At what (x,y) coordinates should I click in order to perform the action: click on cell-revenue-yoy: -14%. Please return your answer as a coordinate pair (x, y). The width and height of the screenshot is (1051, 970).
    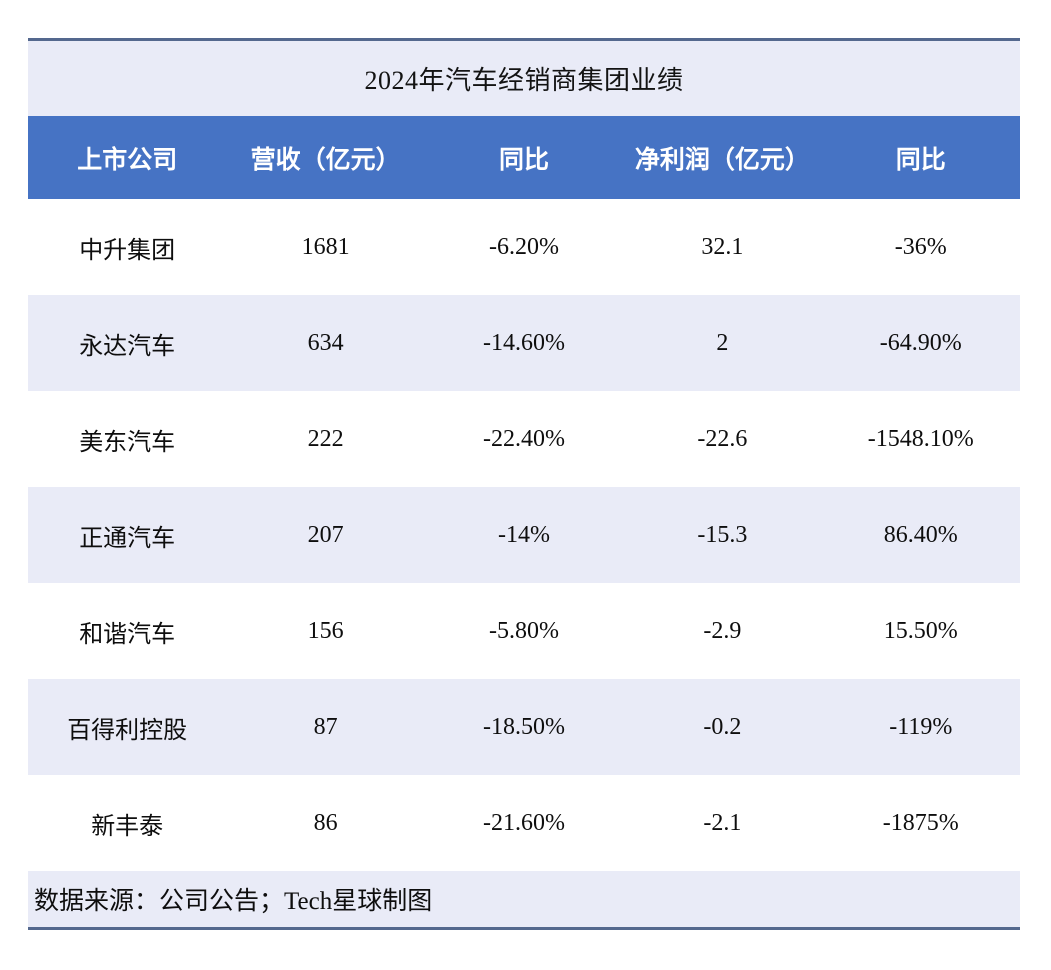
    Looking at the image, I should click on (524, 534).